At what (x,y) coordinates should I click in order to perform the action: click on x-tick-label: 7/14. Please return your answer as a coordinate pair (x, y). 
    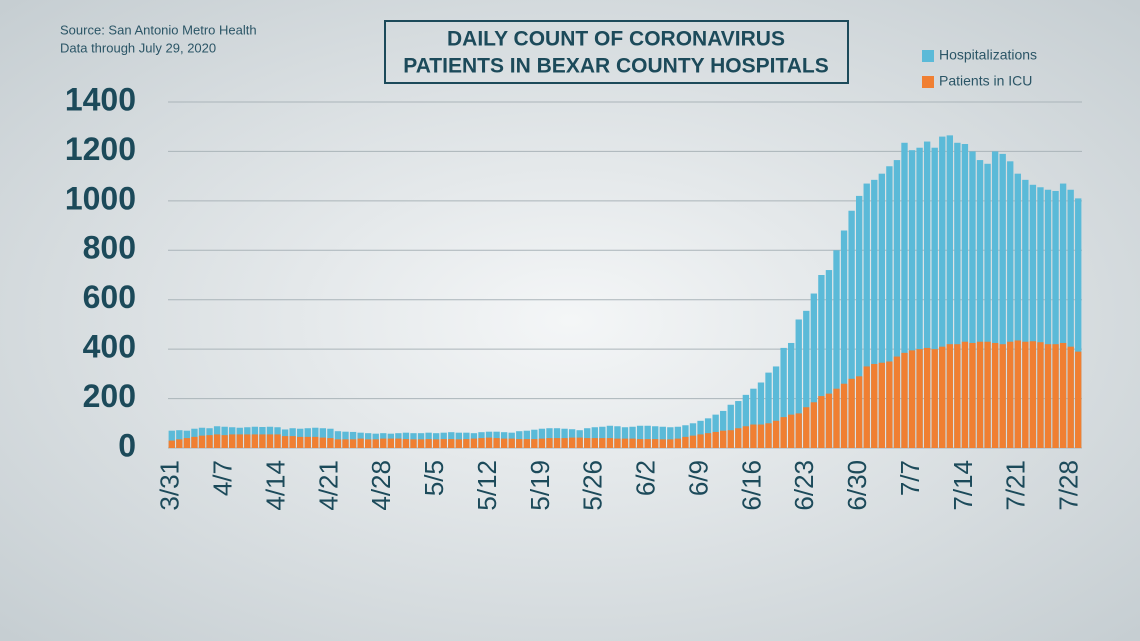
    Looking at the image, I should click on (963, 485).